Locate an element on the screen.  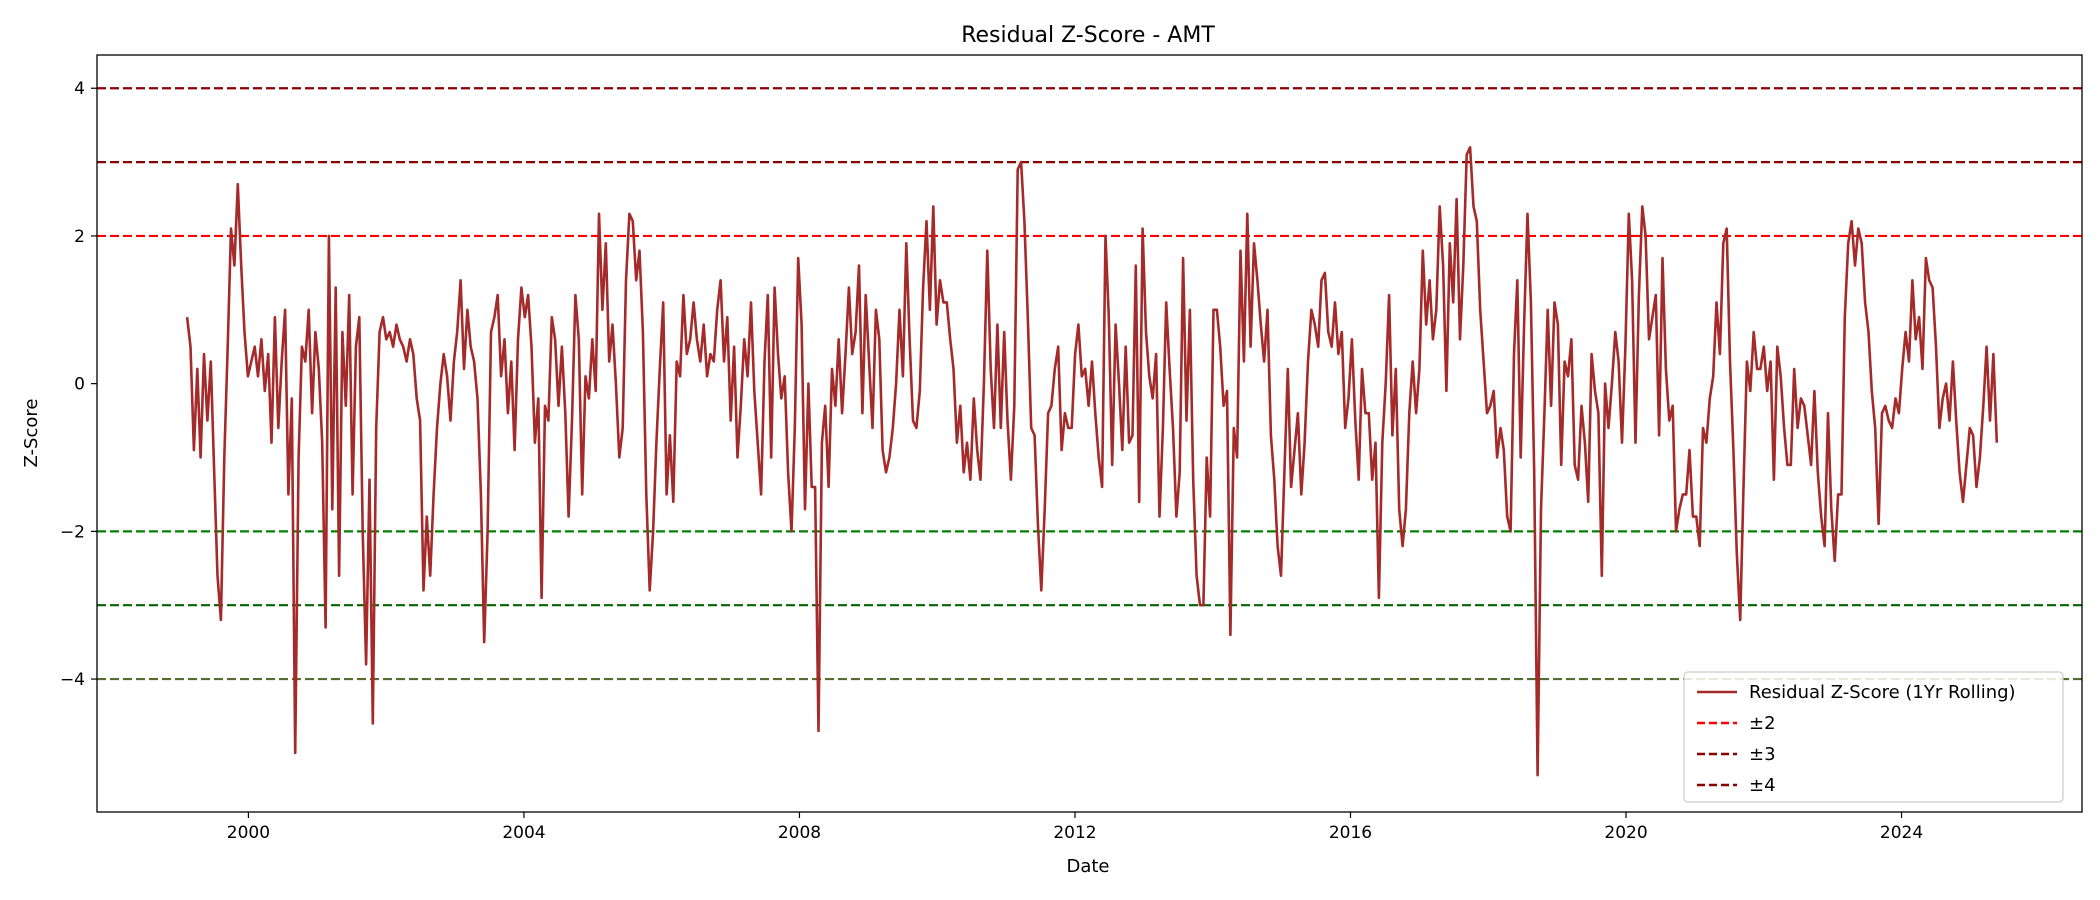
x-tick-label: 2016 is located at coordinates (1350, 833).